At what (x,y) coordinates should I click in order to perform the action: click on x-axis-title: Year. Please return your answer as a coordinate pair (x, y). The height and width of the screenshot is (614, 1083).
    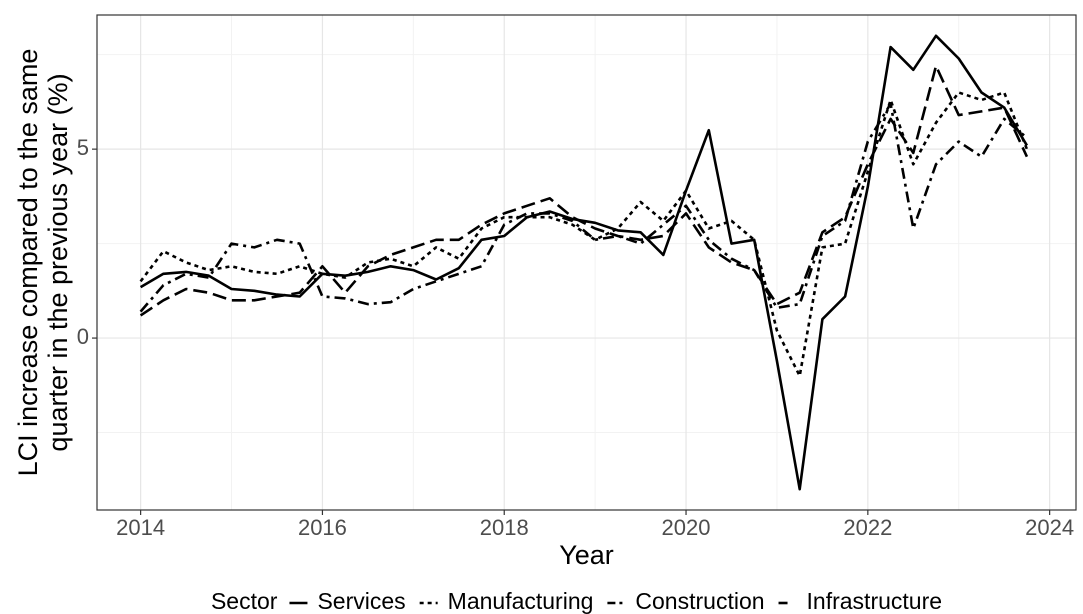
    Looking at the image, I should click on (586, 555).